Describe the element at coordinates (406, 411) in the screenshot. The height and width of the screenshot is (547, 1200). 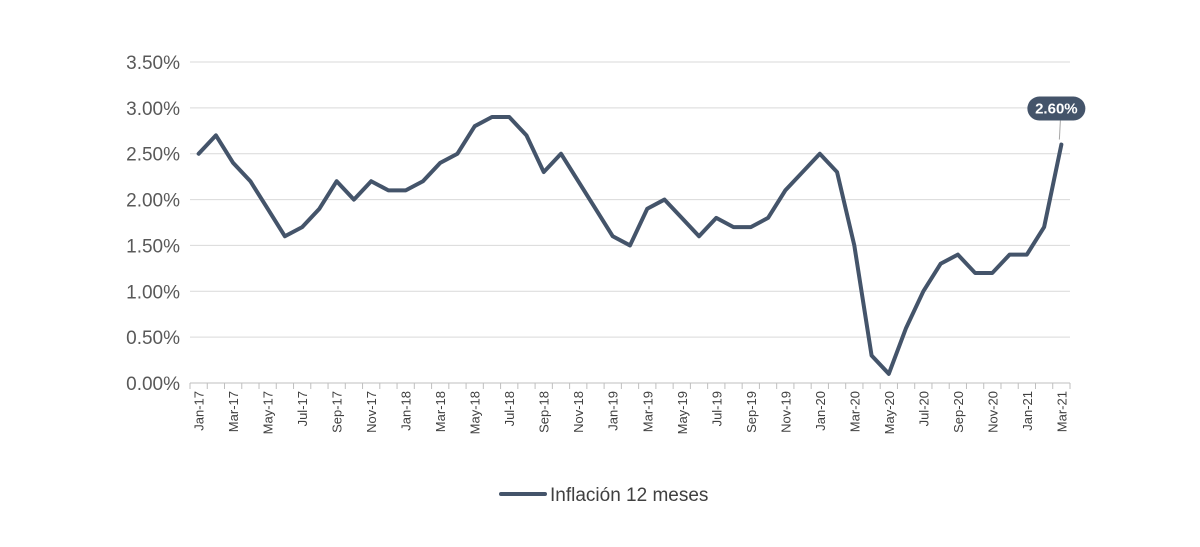
I see `x-tick-label: Jan-18` at that location.